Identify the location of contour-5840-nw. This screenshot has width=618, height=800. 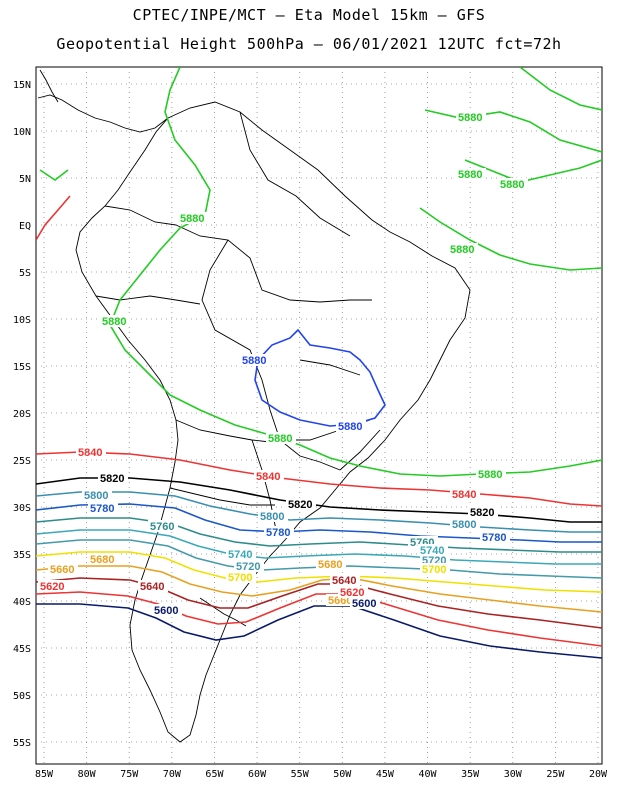
(53, 218).